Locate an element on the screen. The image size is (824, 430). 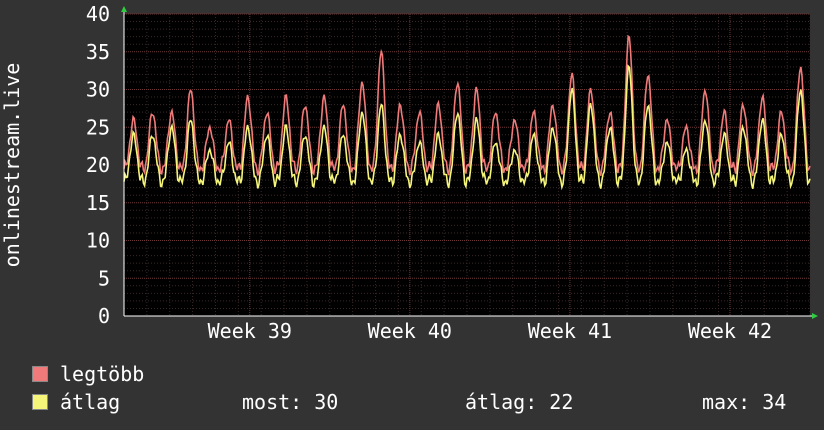
y-tick-label: 25 is located at coordinates (98, 127).